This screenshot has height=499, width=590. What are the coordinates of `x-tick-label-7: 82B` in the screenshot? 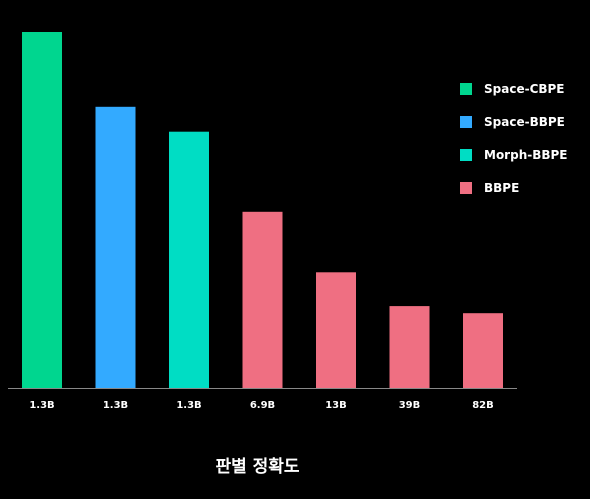 It's located at (483, 405).